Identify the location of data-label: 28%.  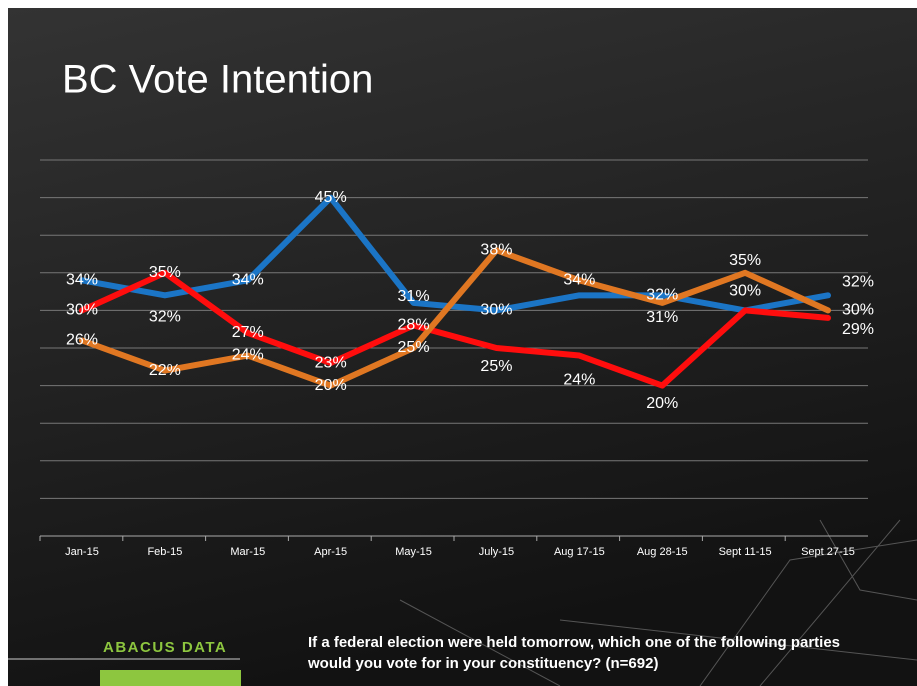
(414, 325).